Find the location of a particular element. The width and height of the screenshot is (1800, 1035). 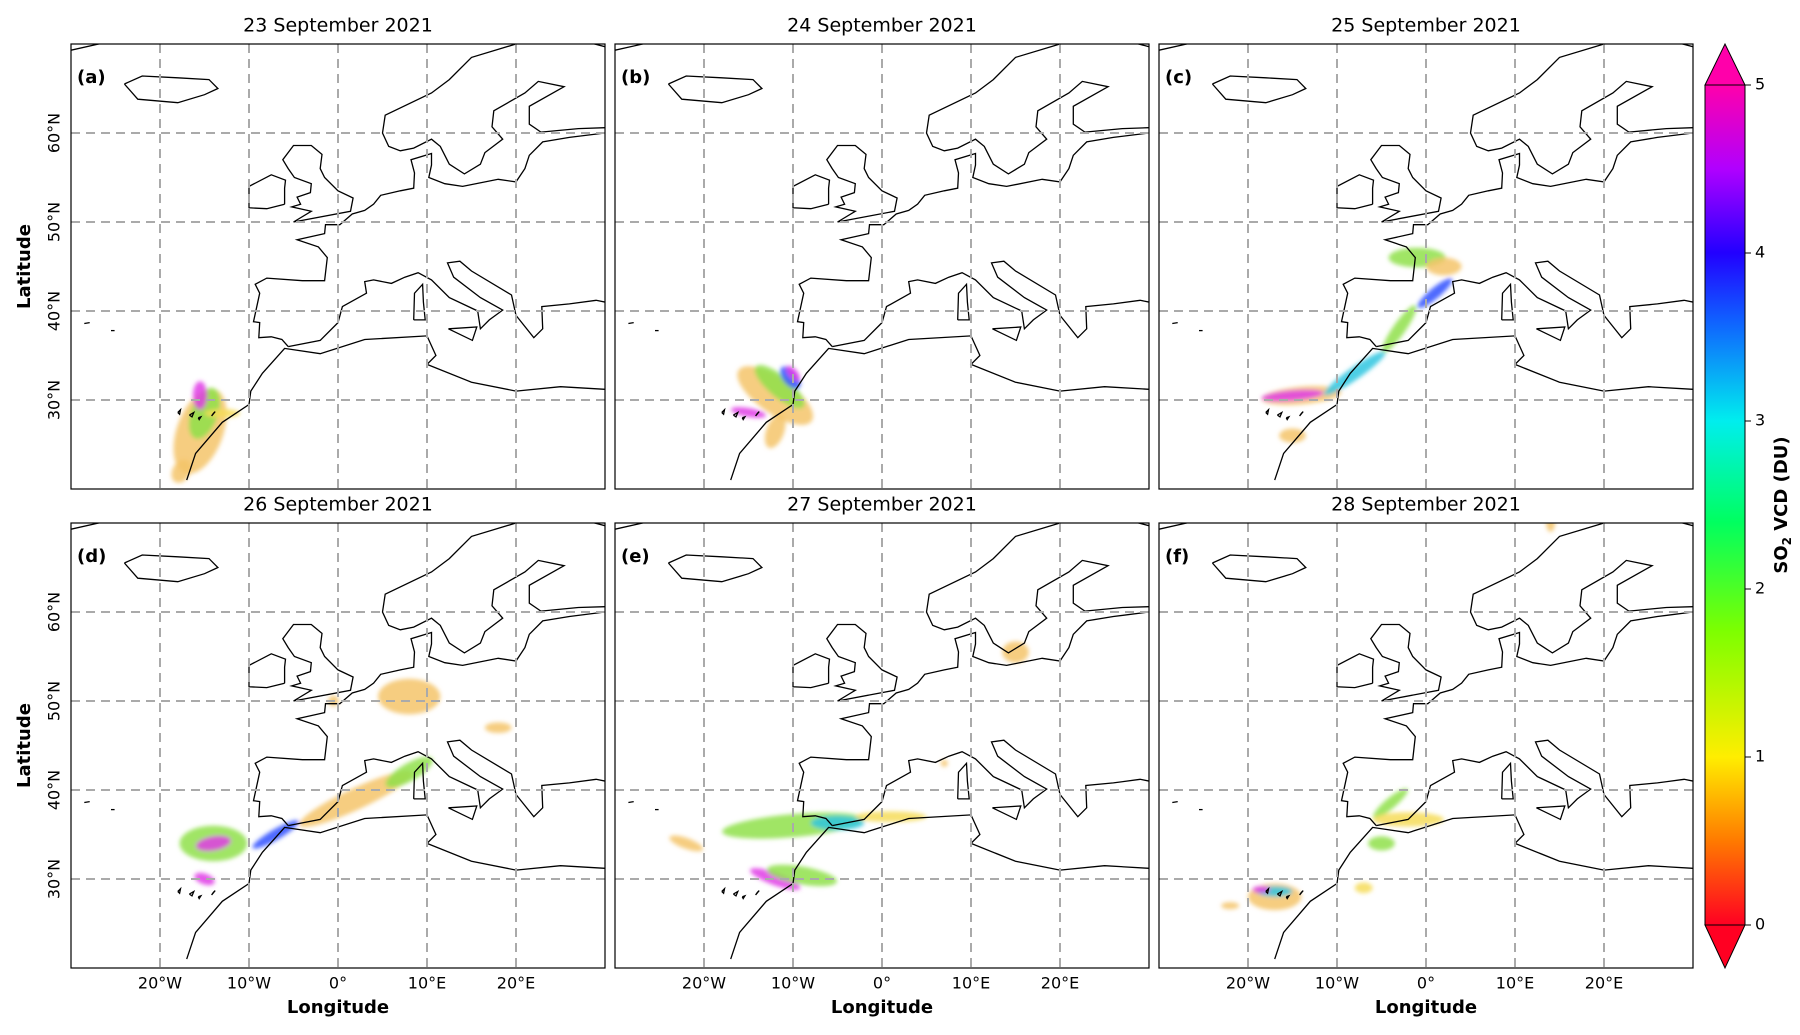

y-tick-label: 30°N is located at coordinates (54, 879).